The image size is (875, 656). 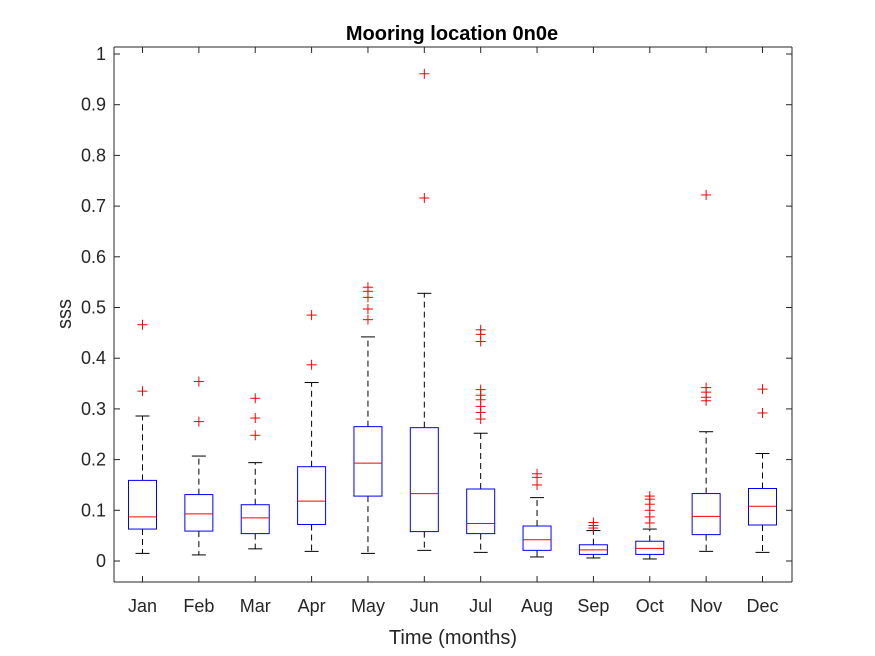 I want to click on box-group-sep, so click(x=593, y=538).